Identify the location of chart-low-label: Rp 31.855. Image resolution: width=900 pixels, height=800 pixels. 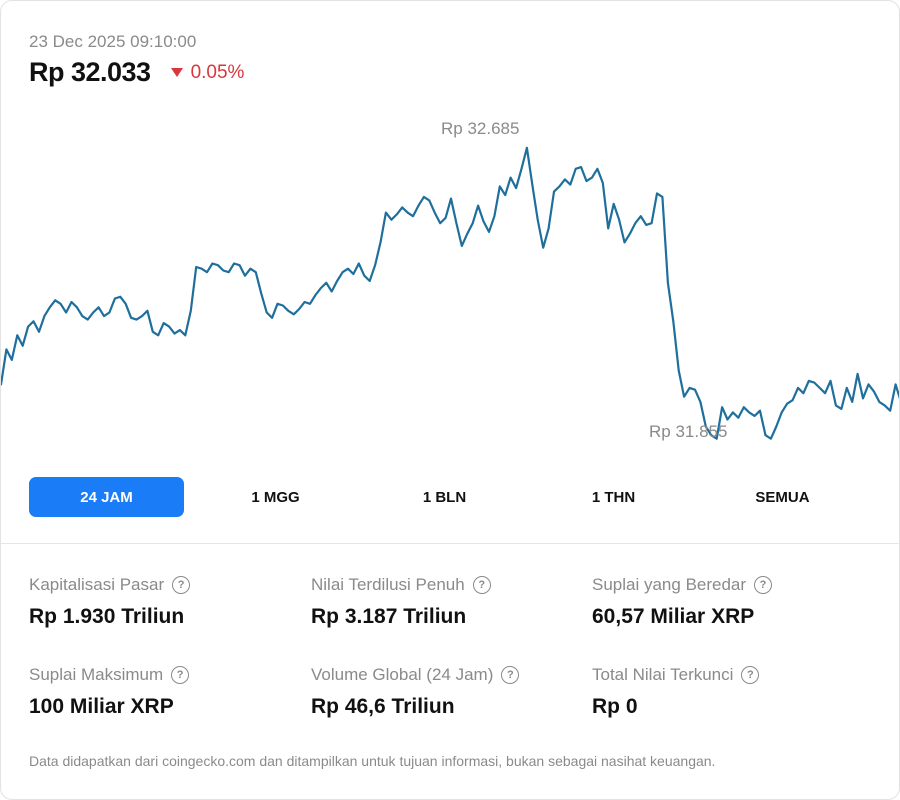
(688, 431).